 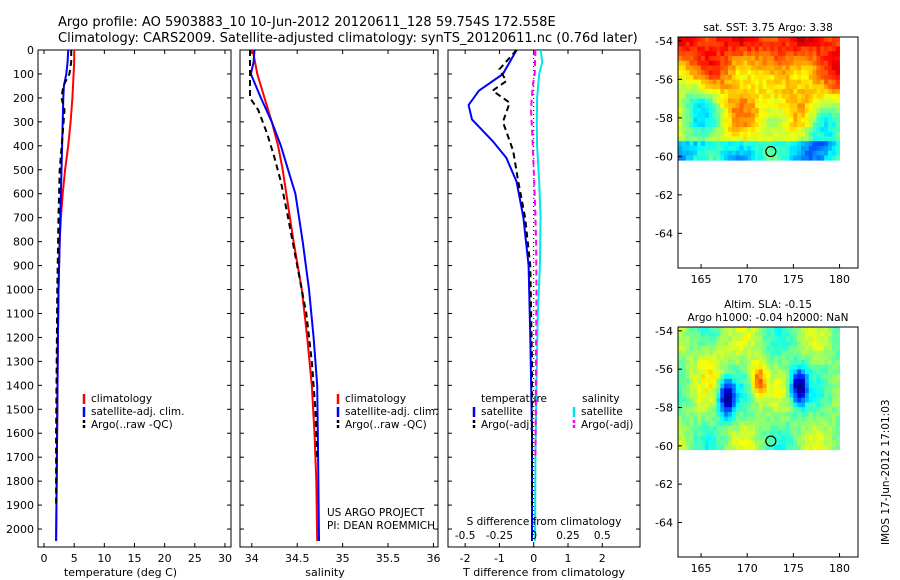 What do you see at coordinates (701, 568) in the screenshot?
I see `sla_map-xtick-label: 165` at bounding box center [701, 568].